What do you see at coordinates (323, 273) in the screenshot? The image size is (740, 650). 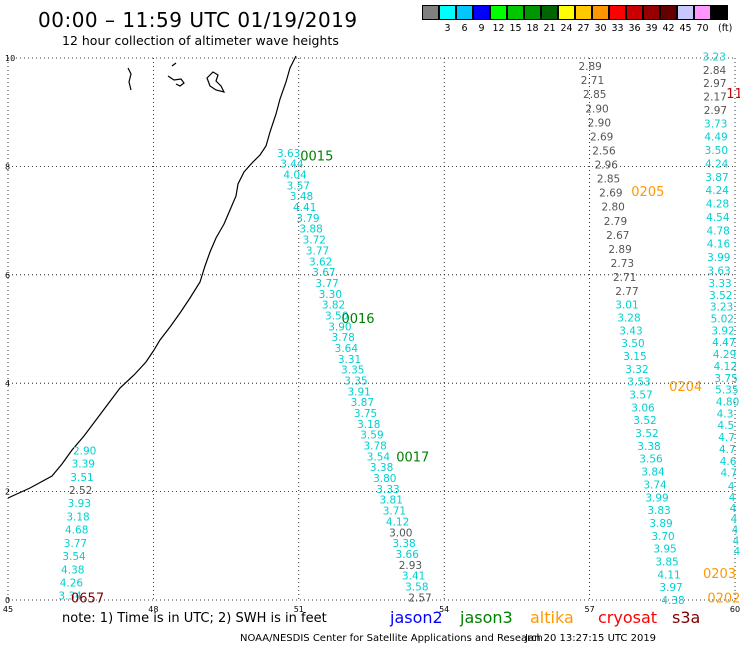 I see `wave-height-value: 3.67` at bounding box center [323, 273].